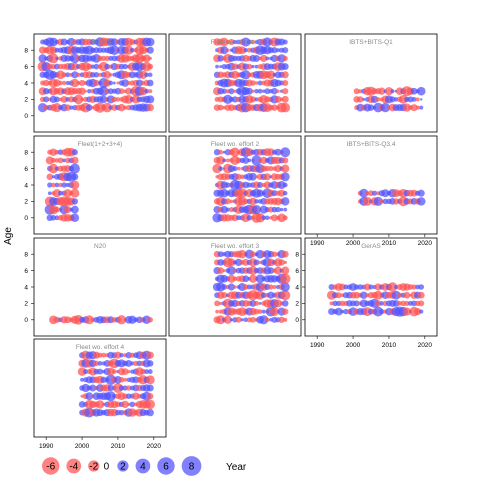 The height and width of the screenshot is (480, 480). I want to click on panel: Fleet wo. effort 1, so click(235, 83).